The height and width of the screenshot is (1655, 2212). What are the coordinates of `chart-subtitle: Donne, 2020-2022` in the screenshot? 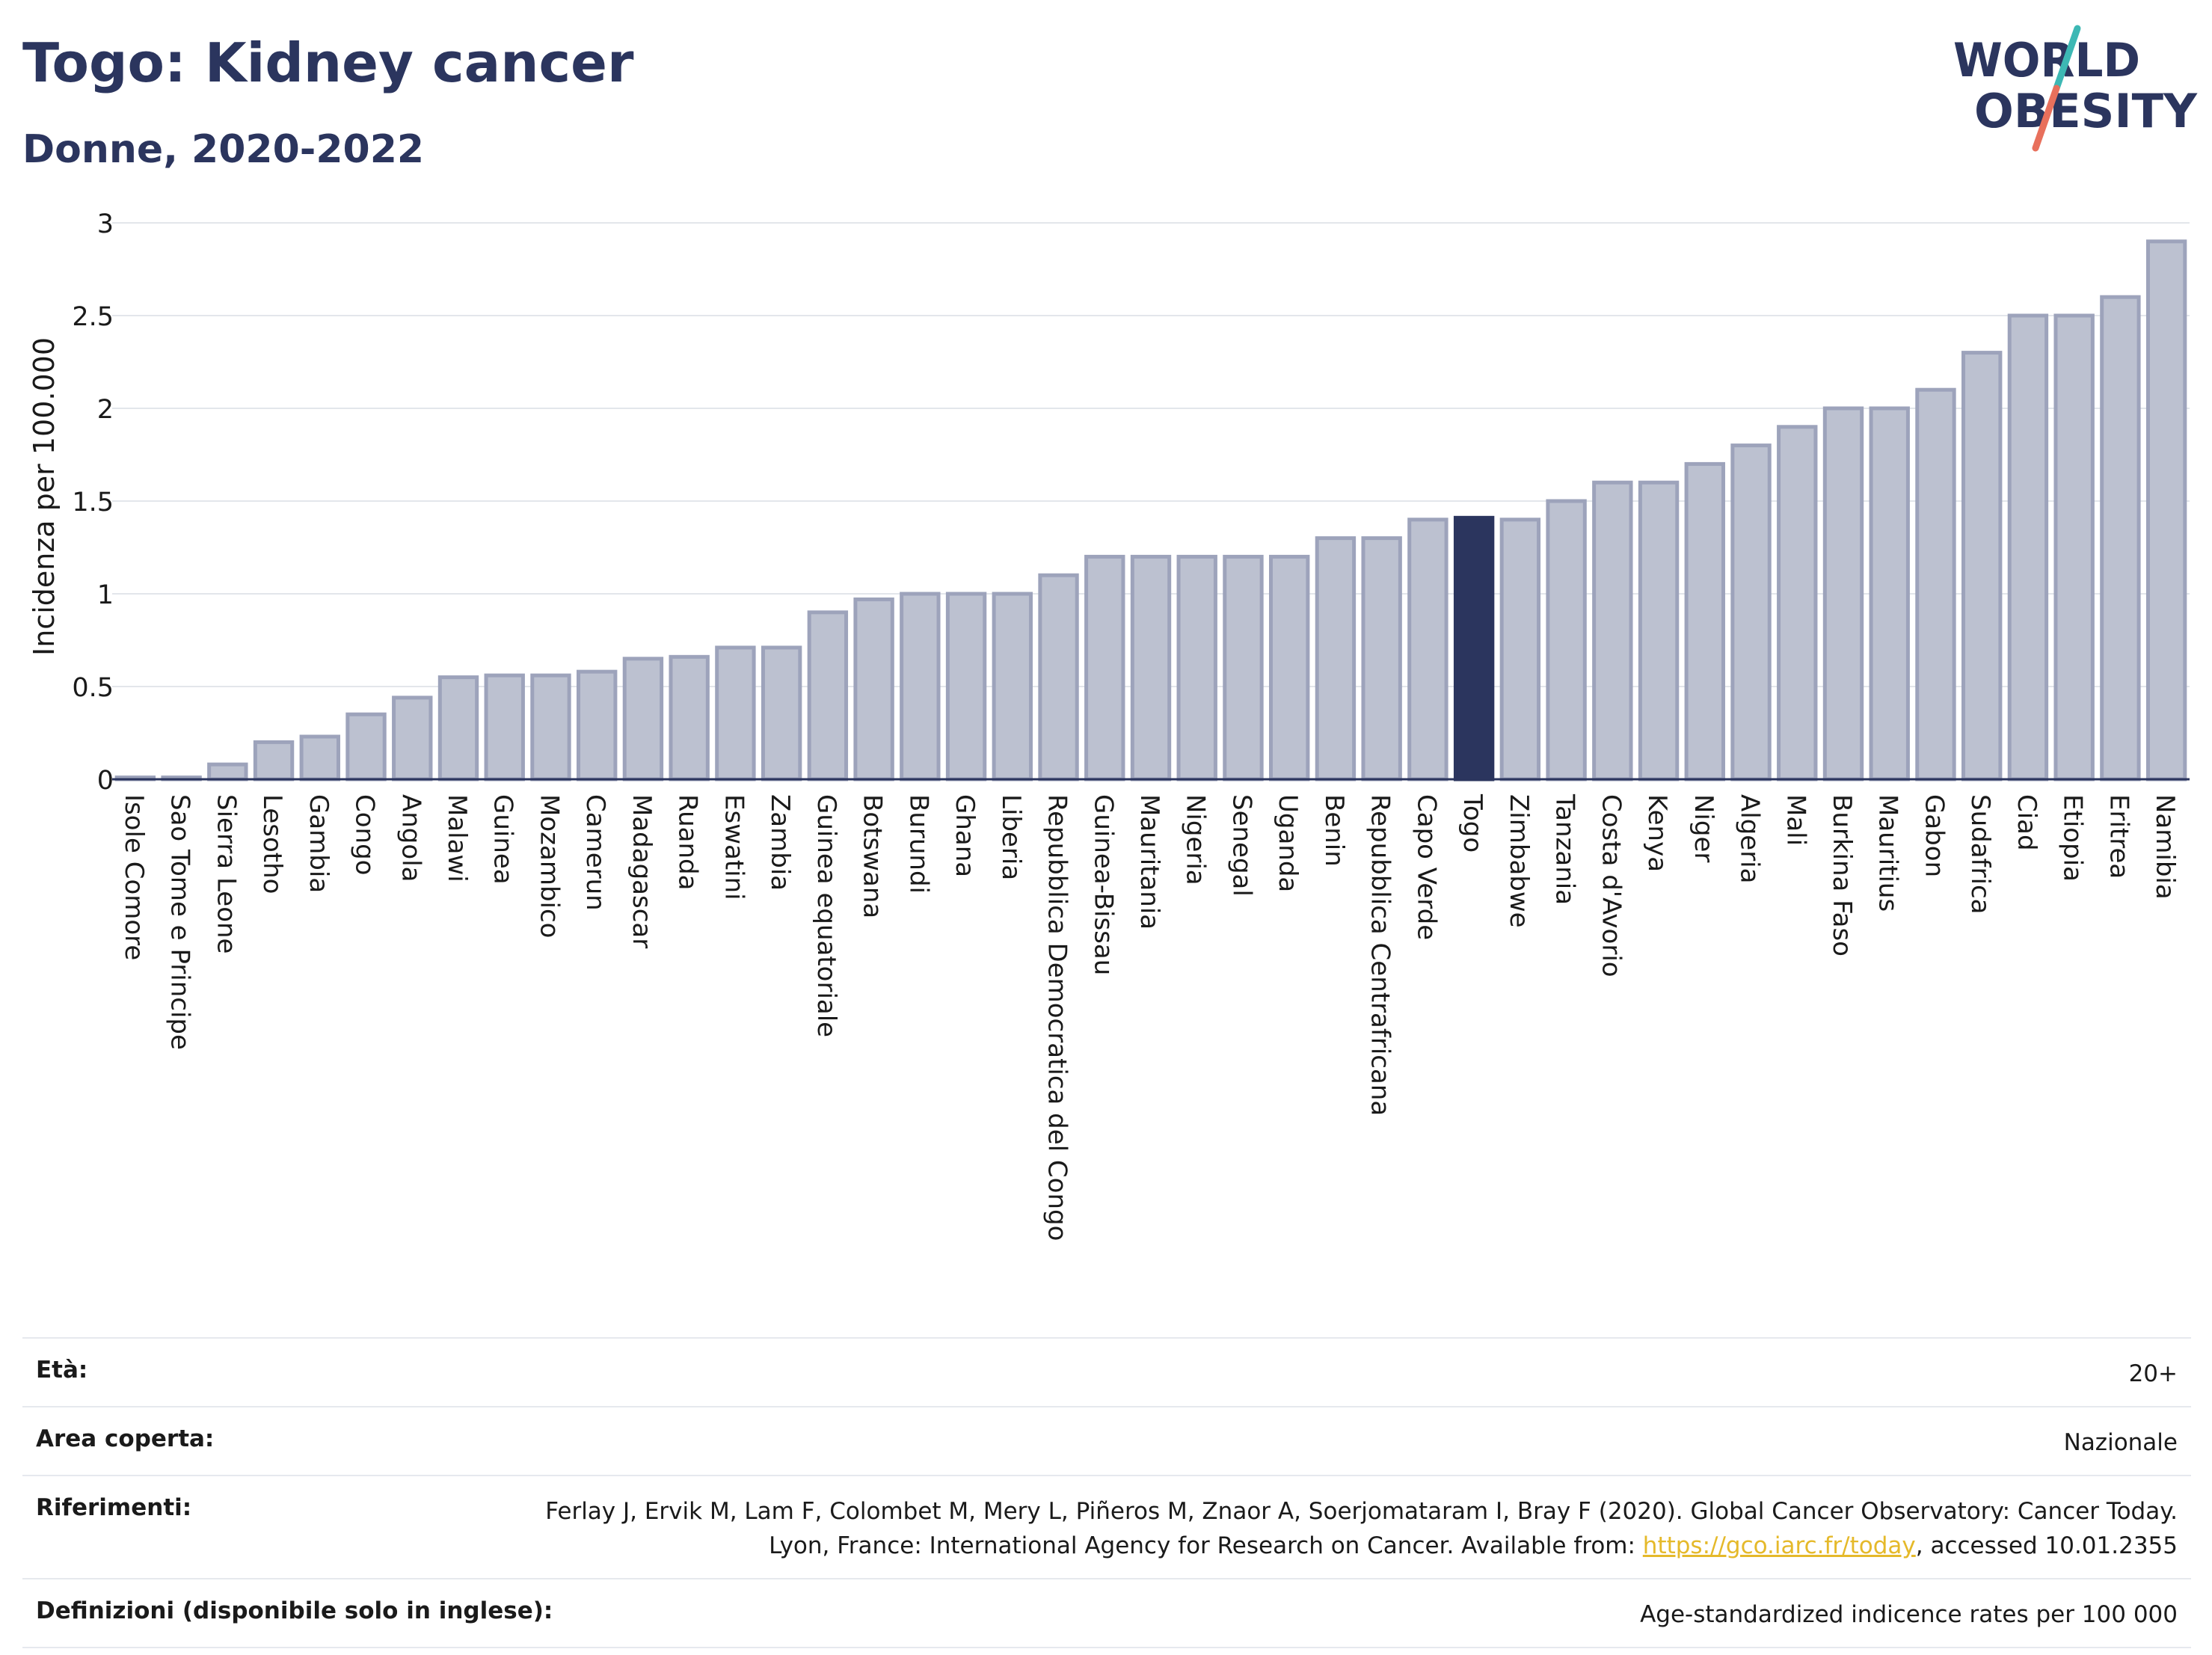 It's located at (223, 149).